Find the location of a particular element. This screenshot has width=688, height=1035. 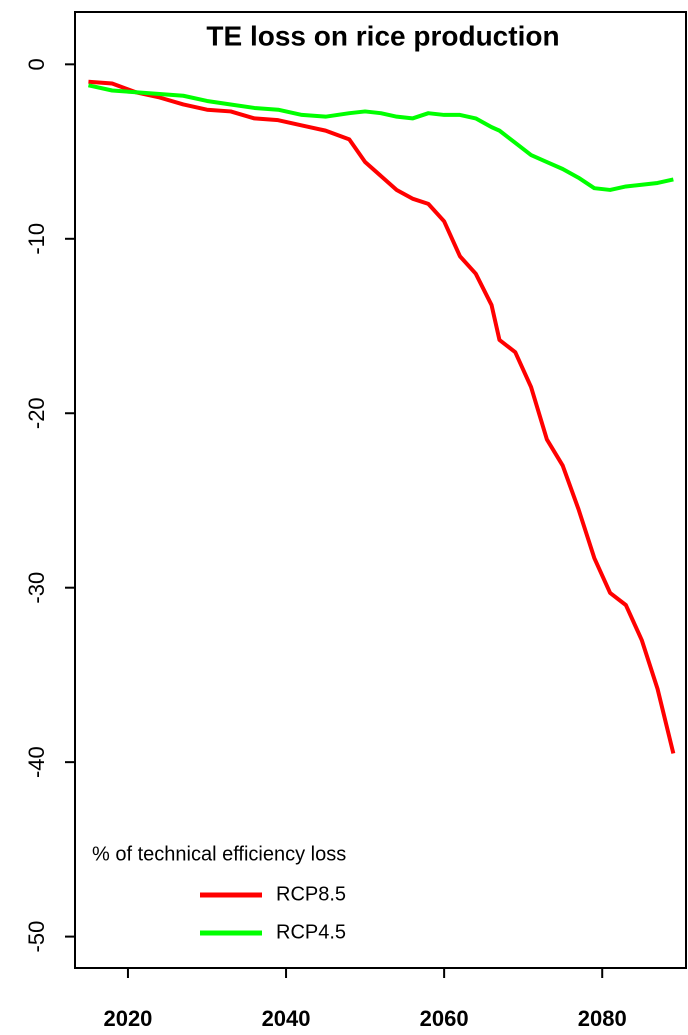

x-tick-label: 2040 is located at coordinates (286, 1018).